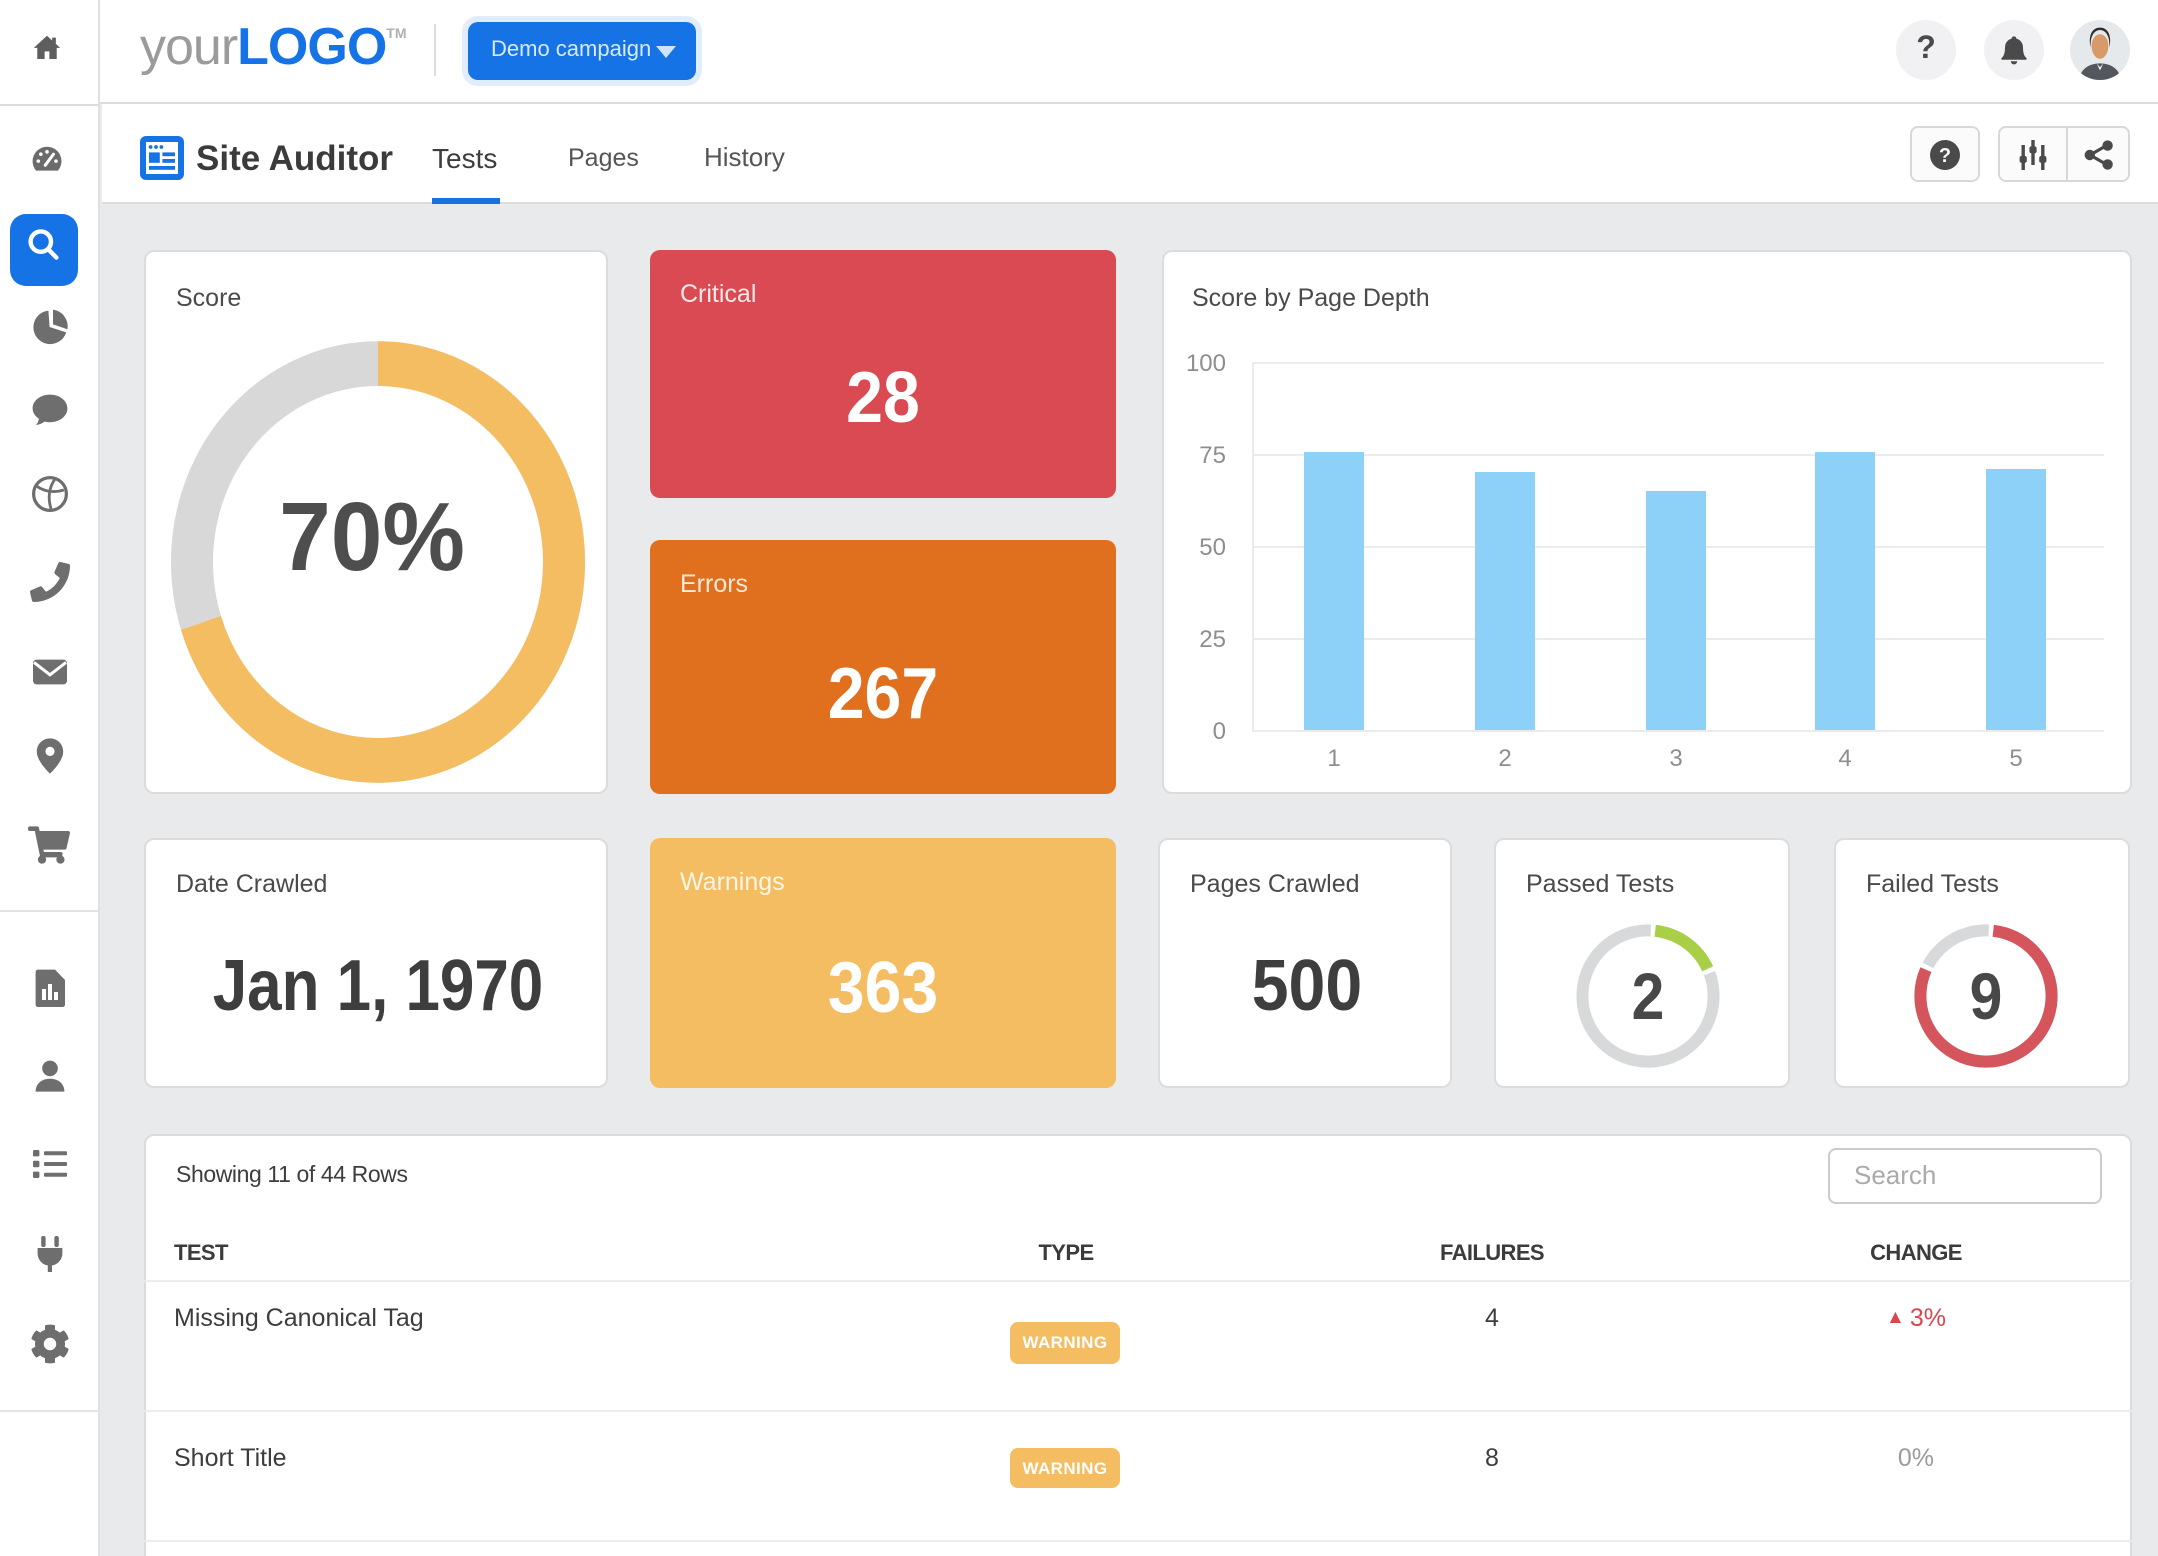 Image resolution: width=2158 pixels, height=1556 pixels. What do you see at coordinates (1675, 758) in the screenshot?
I see `svg-text: 3` at bounding box center [1675, 758].